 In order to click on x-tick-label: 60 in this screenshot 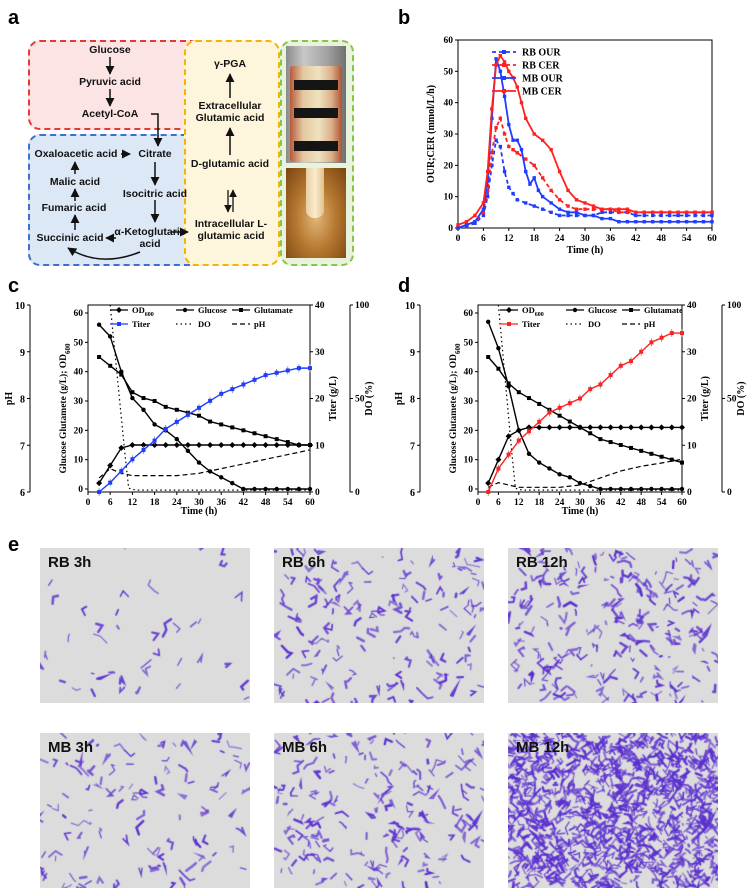, I will do `click(310, 503)`.